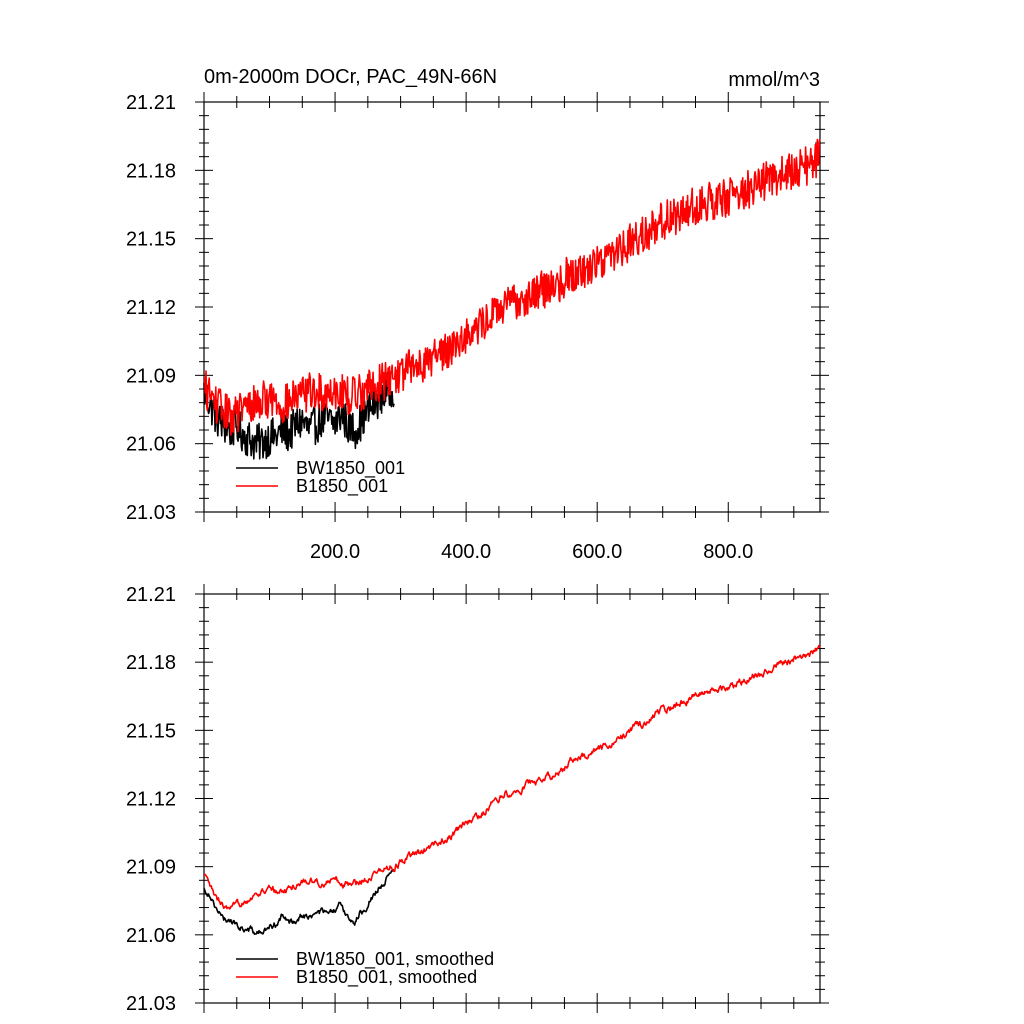 The width and height of the screenshot is (1024, 1024). What do you see at coordinates (151, 868) in the screenshot?
I see `bottom-y-tick-label: 21.09` at bounding box center [151, 868].